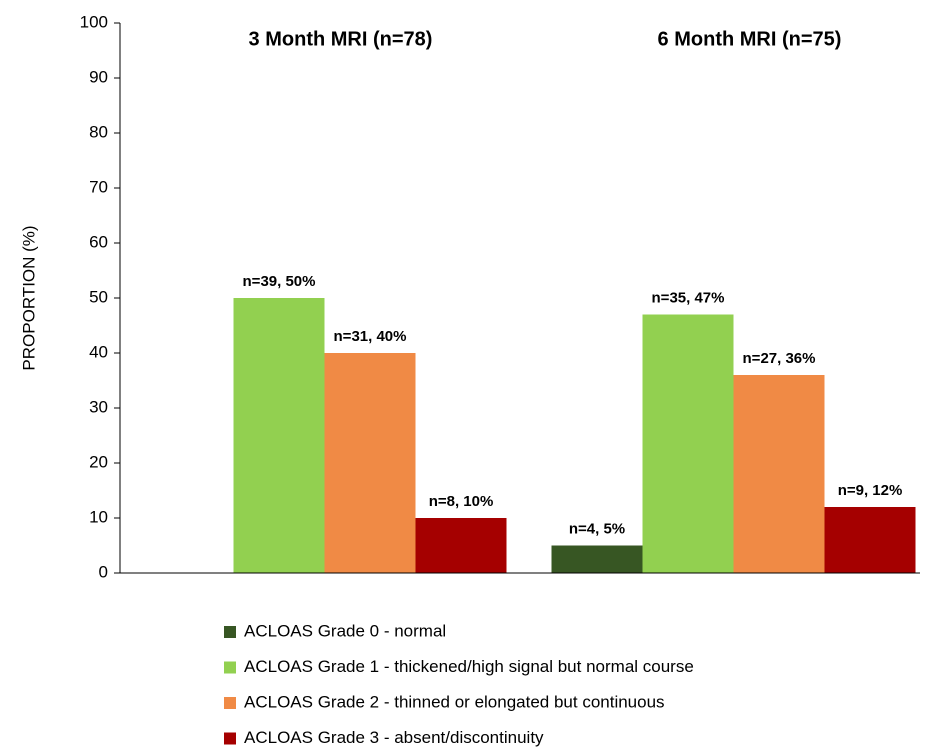 Image resolution: width=928 pixels, height=754 pixels. Describe the element at coordinates (98, 516) in the screenshot. I see `y-tick-label: 10` at that location.